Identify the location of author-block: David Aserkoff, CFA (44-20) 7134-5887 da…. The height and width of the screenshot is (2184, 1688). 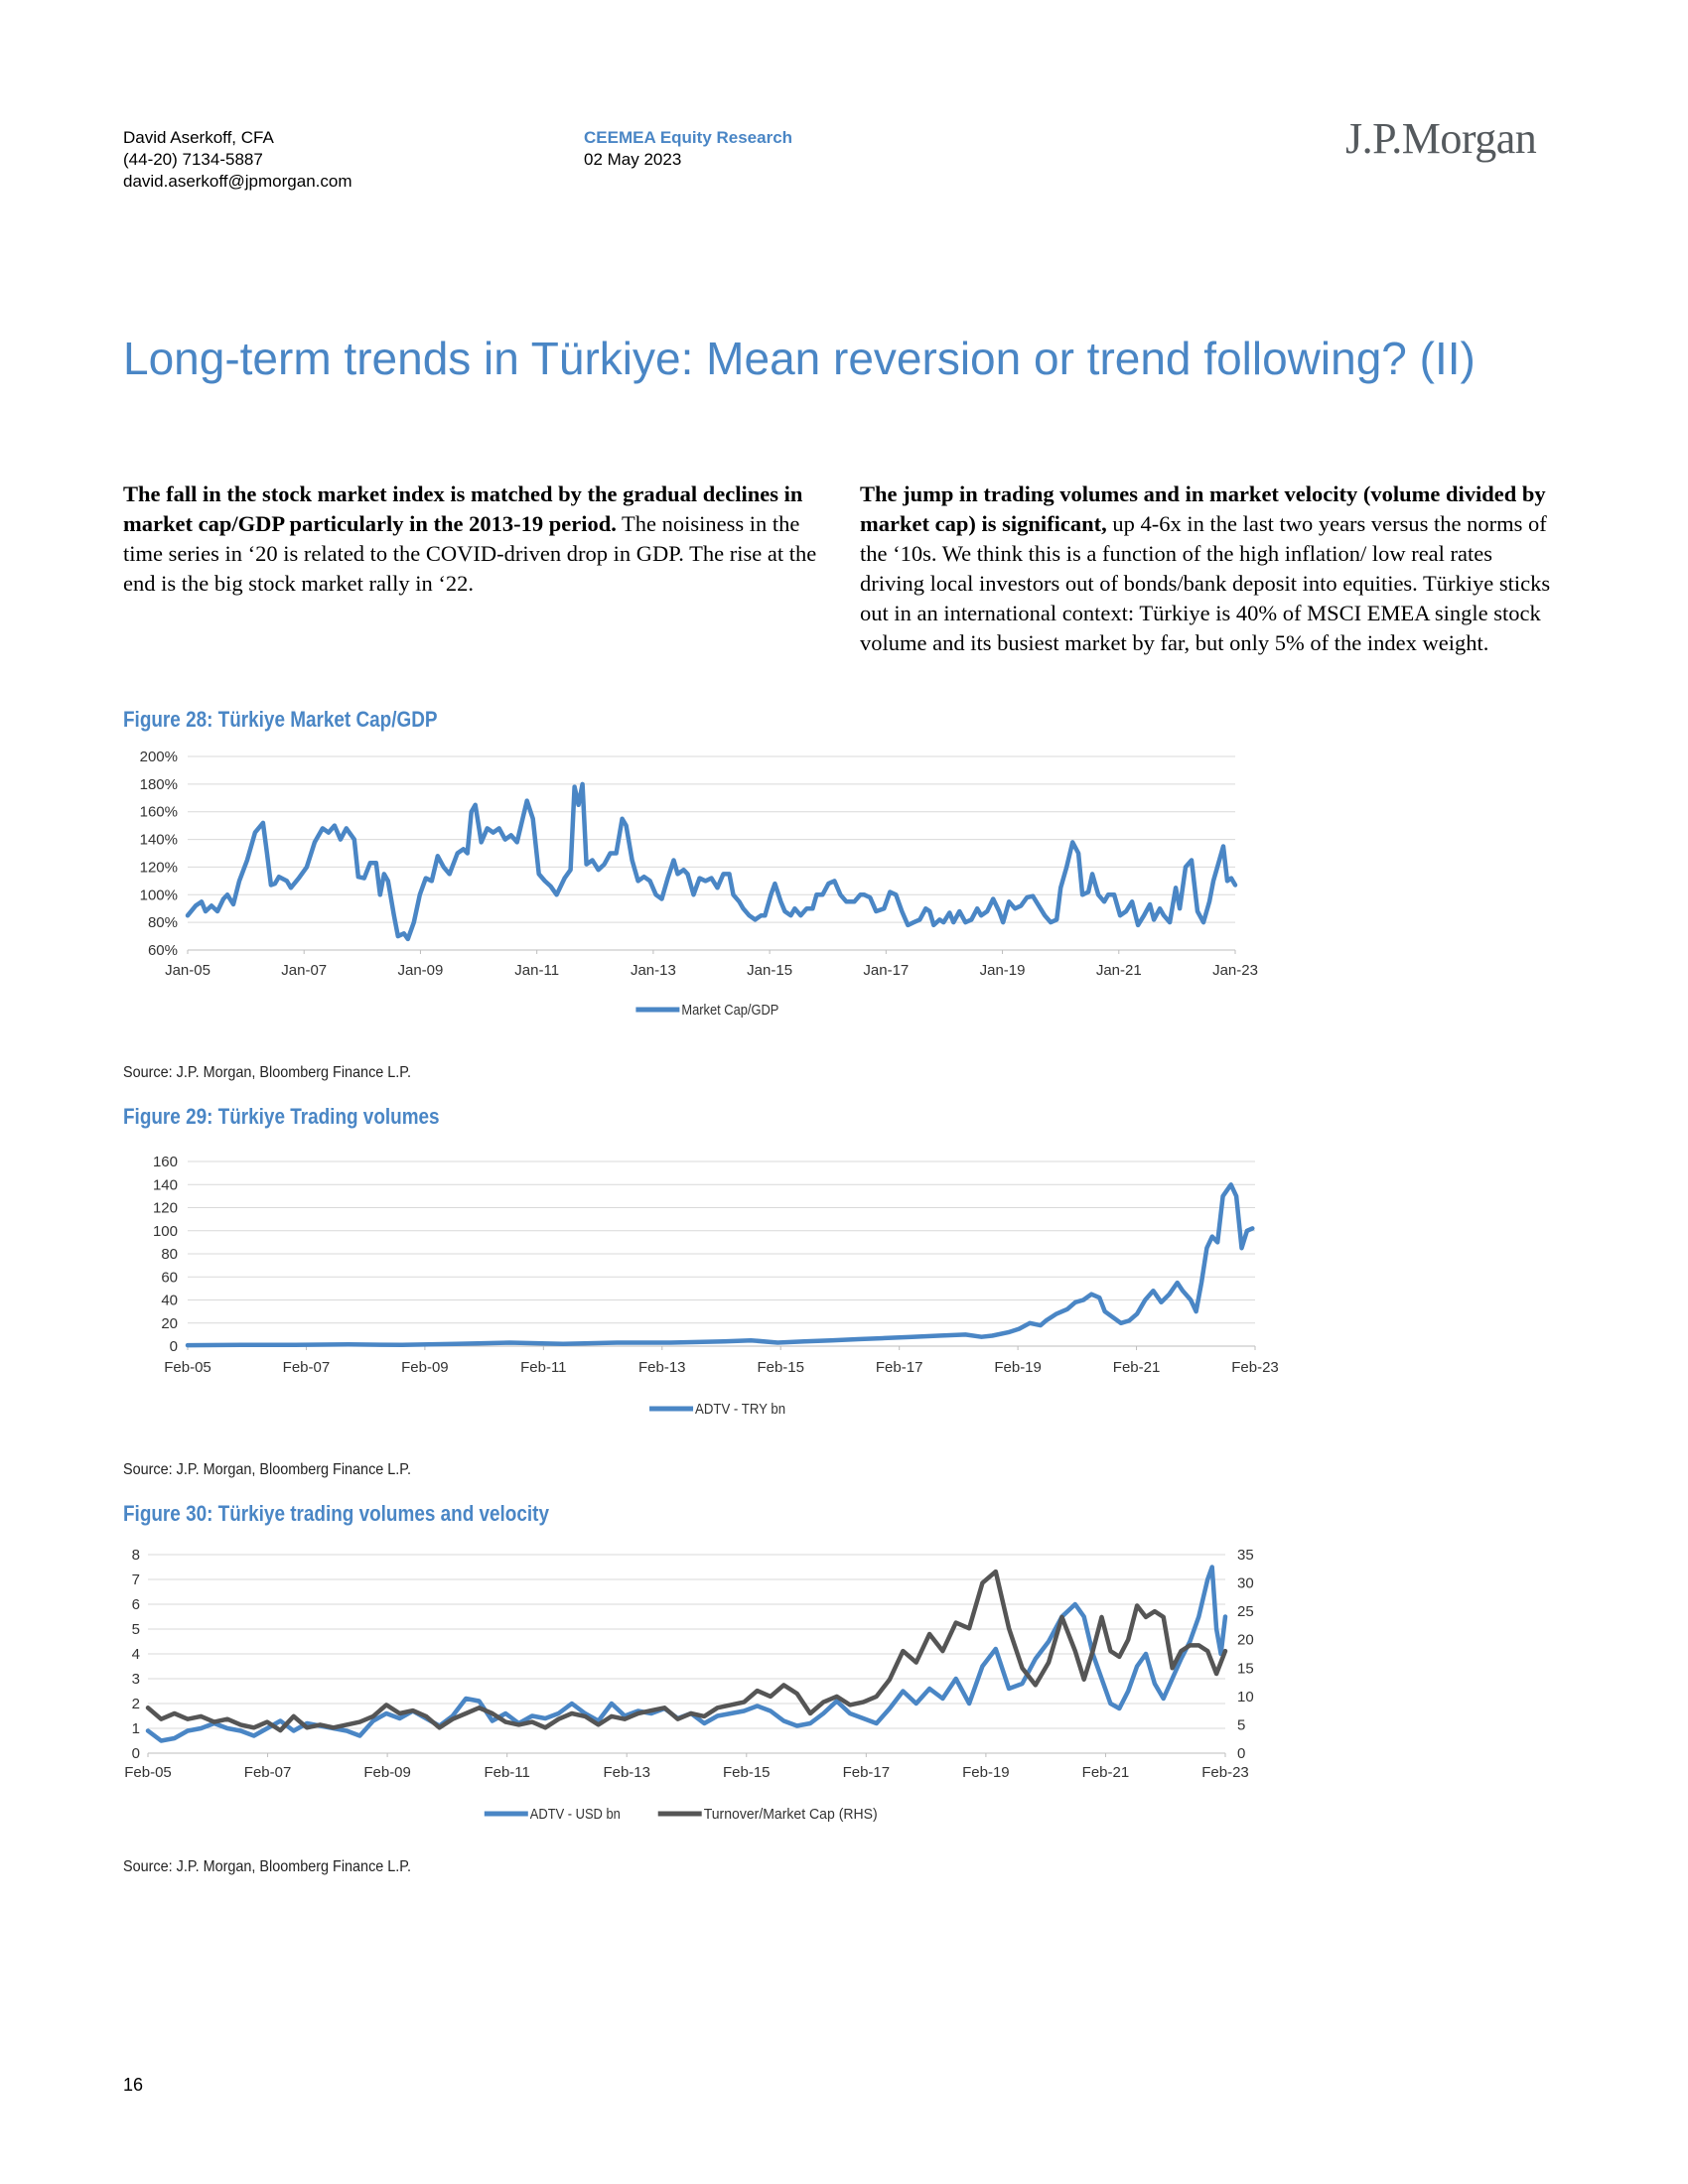
(237, 160).